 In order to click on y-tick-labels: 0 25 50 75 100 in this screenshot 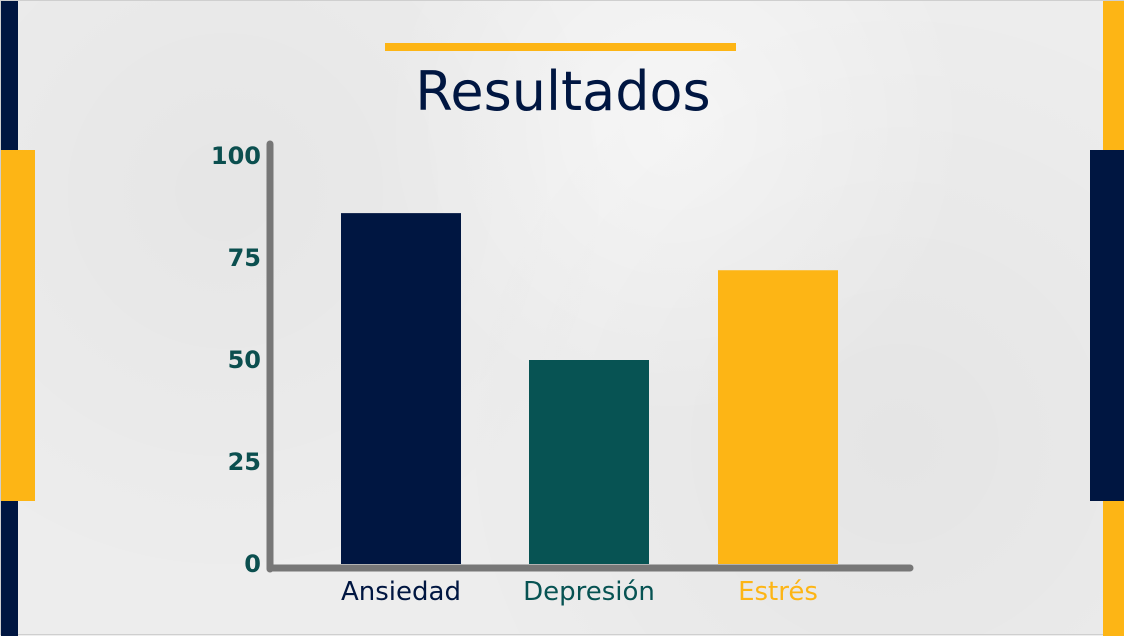, I will do `click(236, 360)`.